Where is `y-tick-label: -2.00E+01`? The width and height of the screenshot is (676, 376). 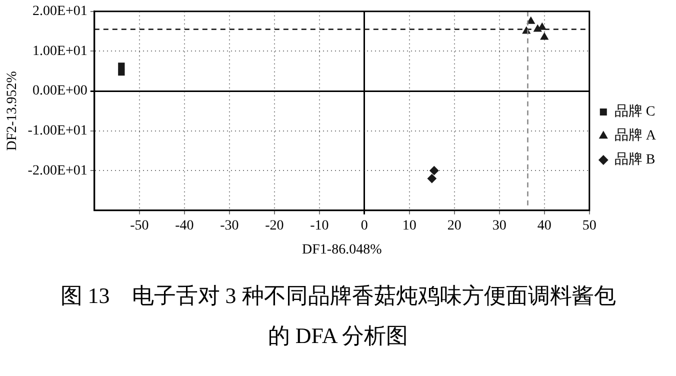 y-tick-label: -2.00E+01 is located at coordinates (58, 170).